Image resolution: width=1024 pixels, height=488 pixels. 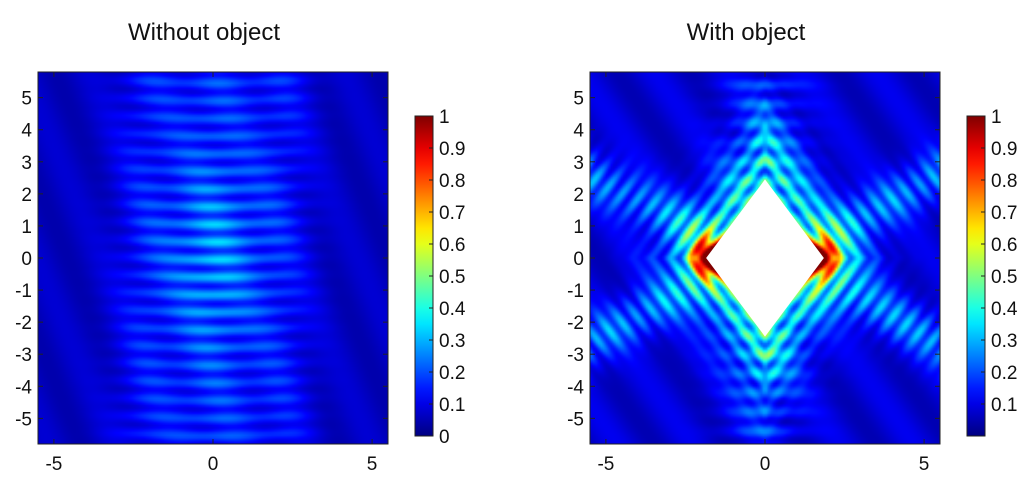 What do you see at coordinates (204, 32) in the screenshot?
I see `chart-title-left: Without object` at bounding box center [204, 32].